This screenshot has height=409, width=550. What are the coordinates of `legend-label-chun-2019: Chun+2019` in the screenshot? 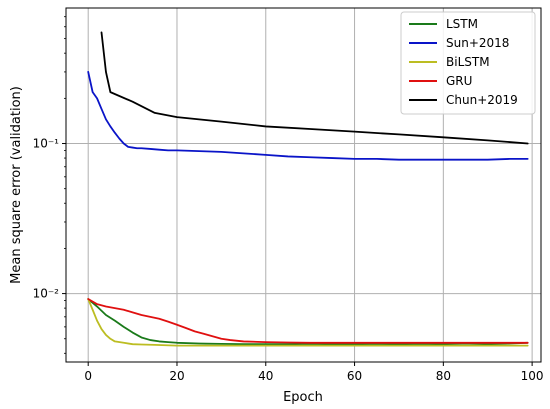 It's located at (482, 100).